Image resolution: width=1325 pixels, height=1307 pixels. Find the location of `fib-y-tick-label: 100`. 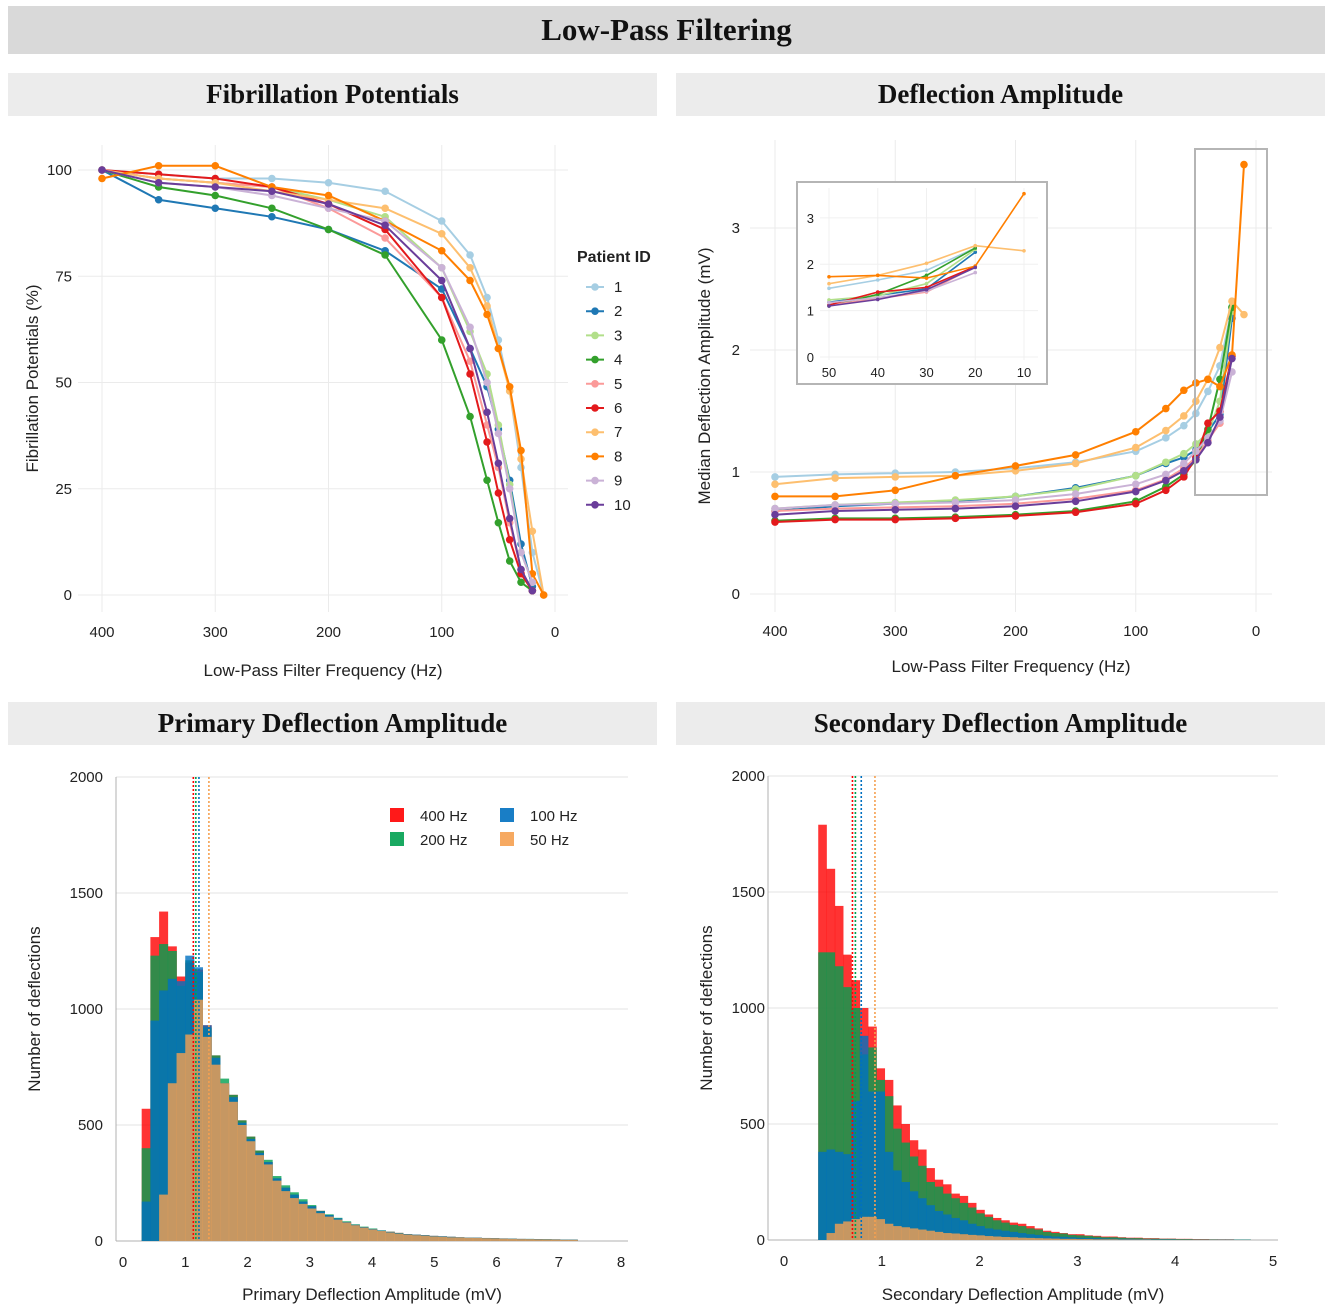

fib-y-tick-label: 100 is located at coordinates (59, 170).